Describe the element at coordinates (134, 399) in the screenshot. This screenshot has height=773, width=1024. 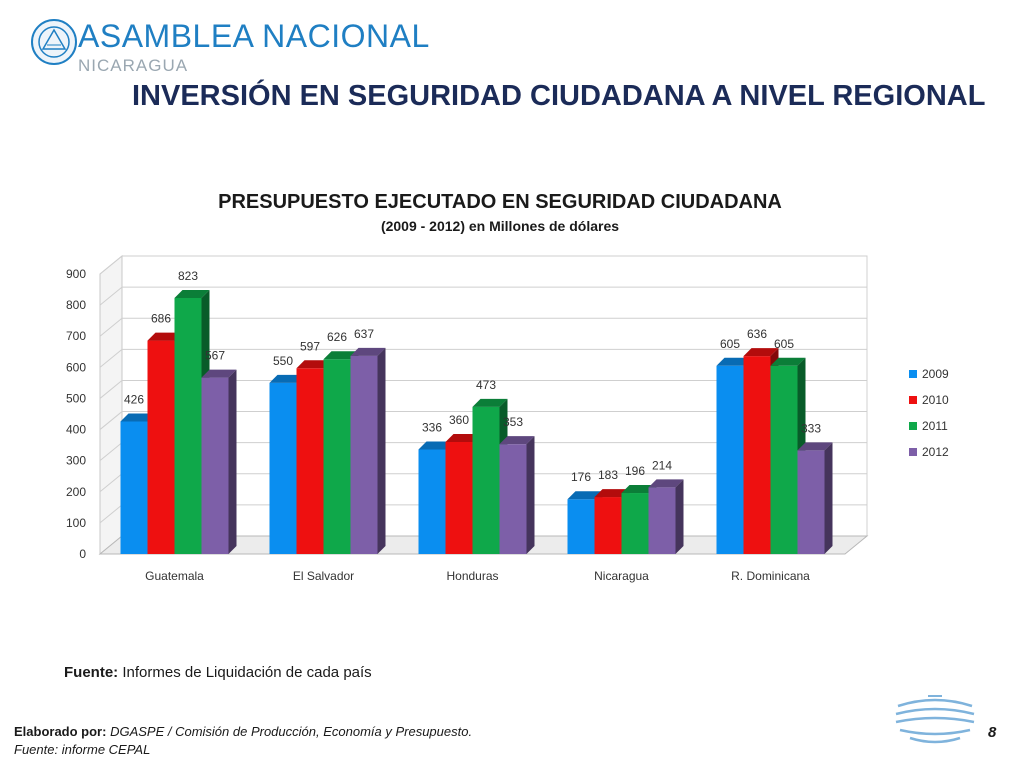
I see `data-label: 426` at that location.